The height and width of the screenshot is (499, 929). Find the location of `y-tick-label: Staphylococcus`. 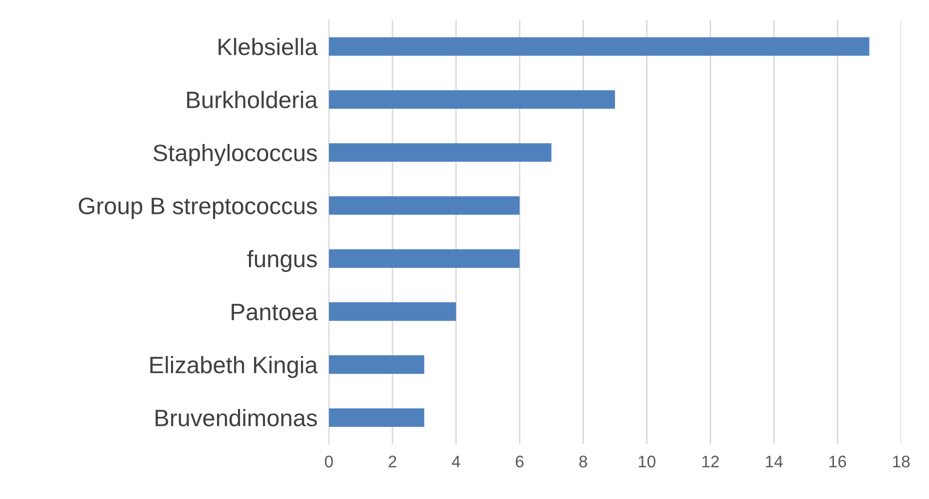

y-tick-label: Staphylococcus is located at coordinates (235, 155).